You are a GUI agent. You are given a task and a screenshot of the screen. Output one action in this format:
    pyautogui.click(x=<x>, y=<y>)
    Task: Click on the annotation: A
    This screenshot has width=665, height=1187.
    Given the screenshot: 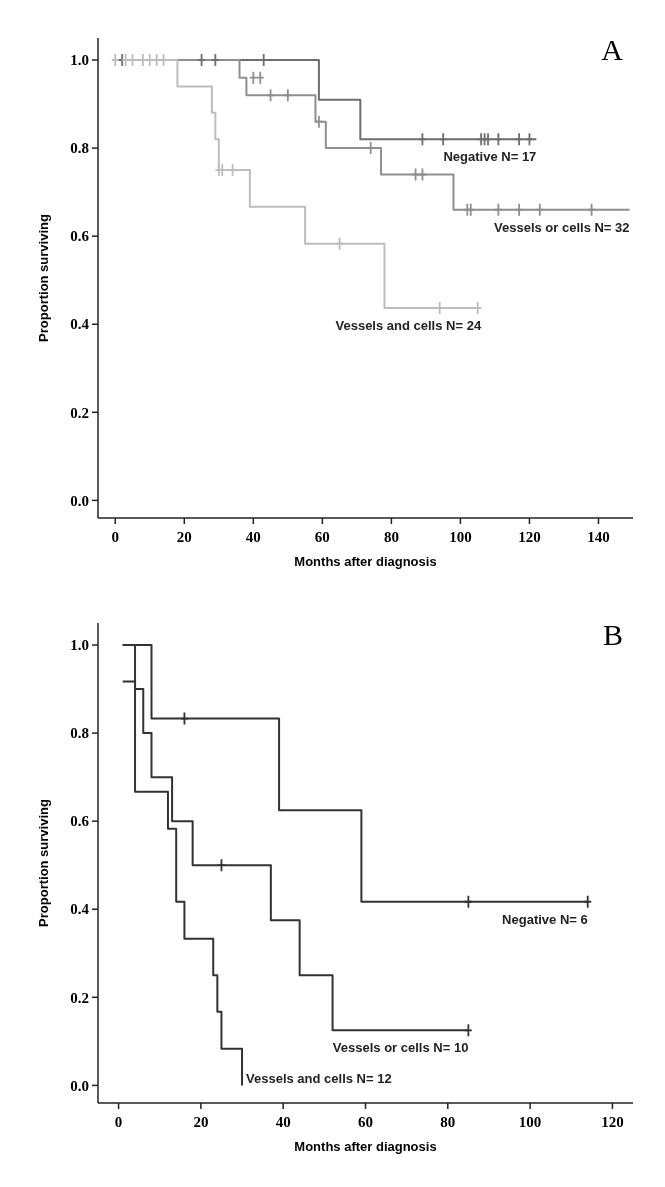 What is the action you would take?
    pyautogui.click(x=612, y=49)
    